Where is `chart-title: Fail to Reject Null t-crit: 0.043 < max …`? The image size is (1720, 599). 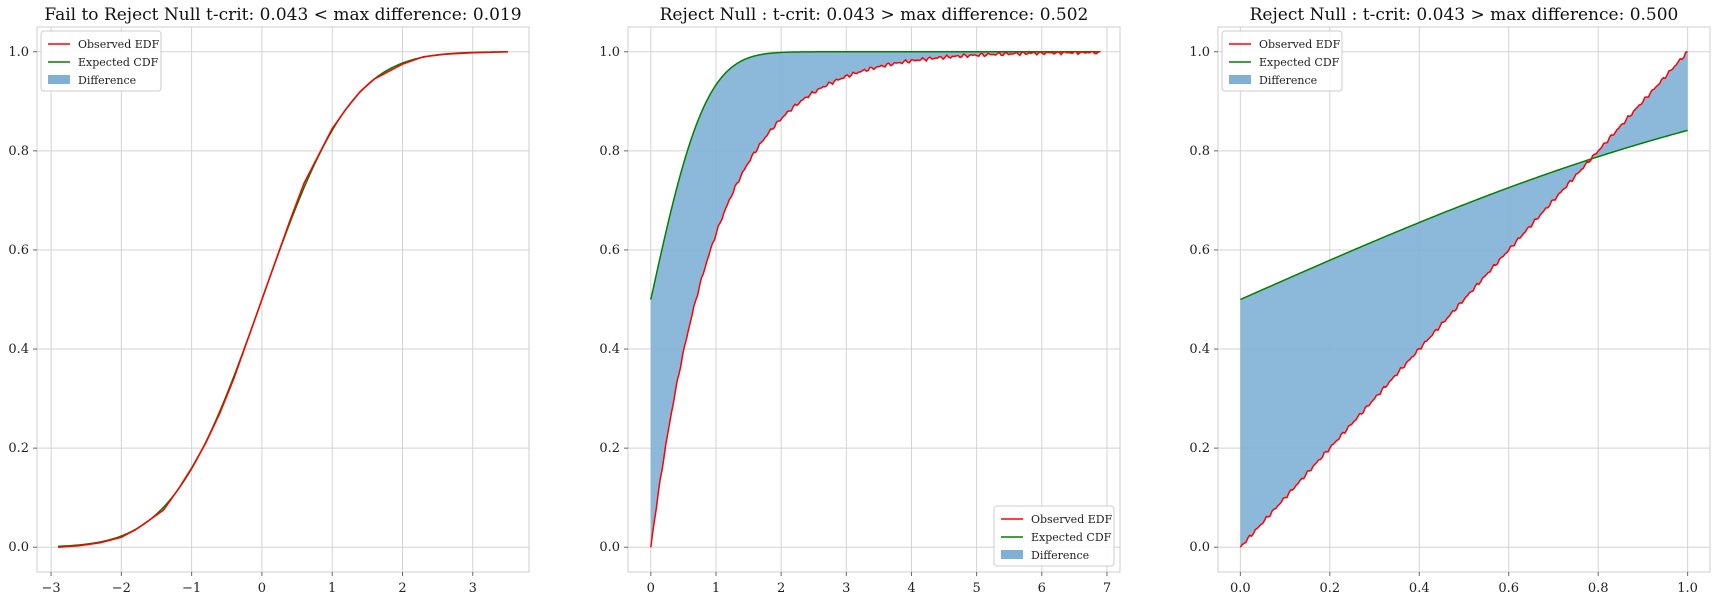
chart-title: Fail to Reject Null t-crit: 0.043 < max … is located at coordinates (282, 15).